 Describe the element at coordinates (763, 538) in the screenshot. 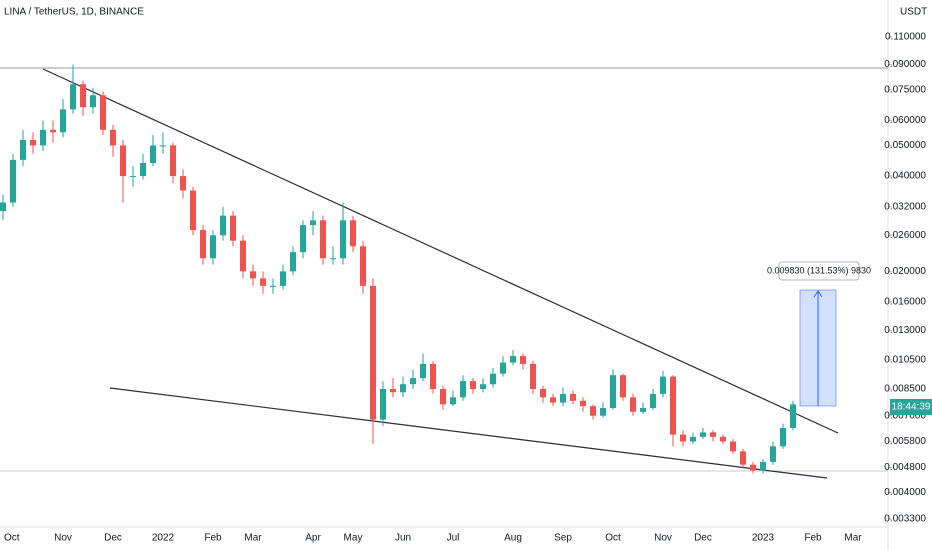

I see `x-tick-label: 2023` at that location.